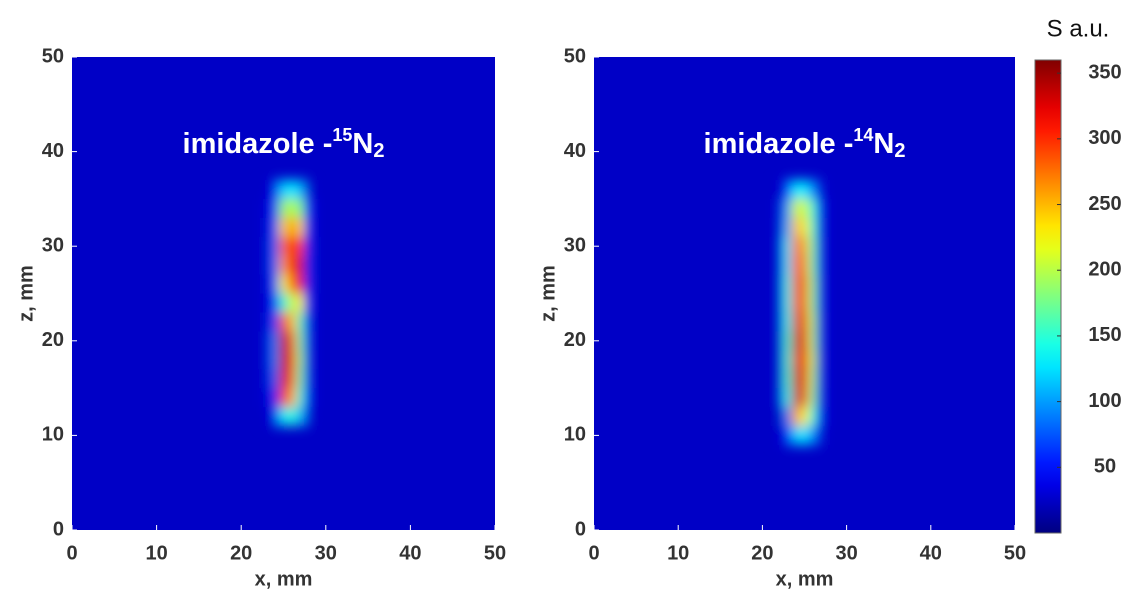  I want to click on title-sup: 15, so click(342, 135).